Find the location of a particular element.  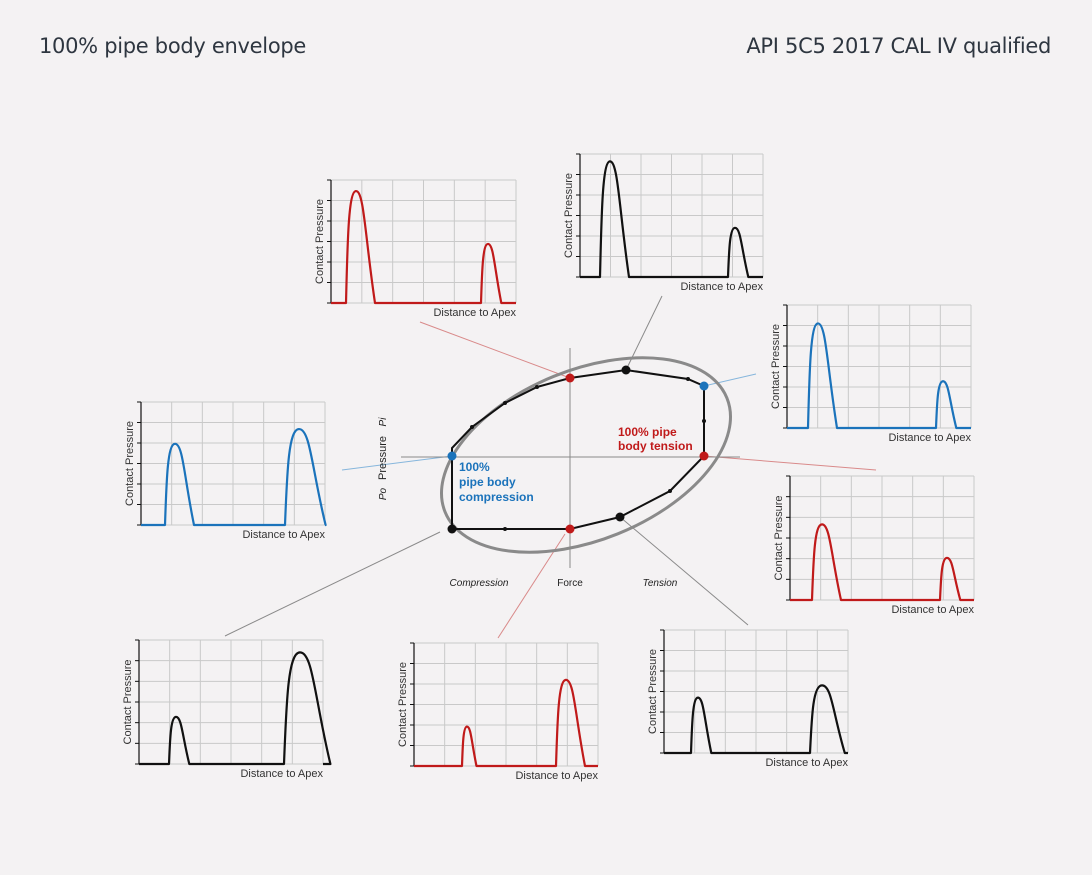

compression-label-line3: compression is located at coordinates (496, 497).